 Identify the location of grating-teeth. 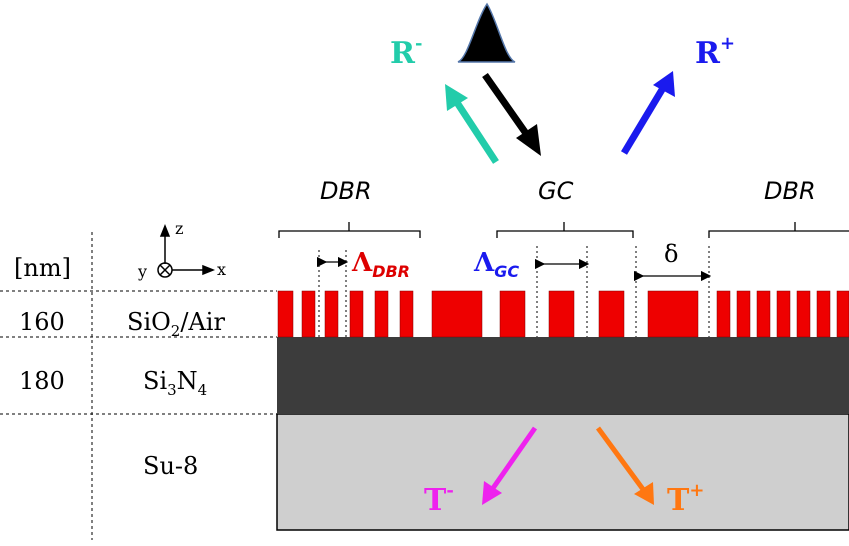
(563, 314).